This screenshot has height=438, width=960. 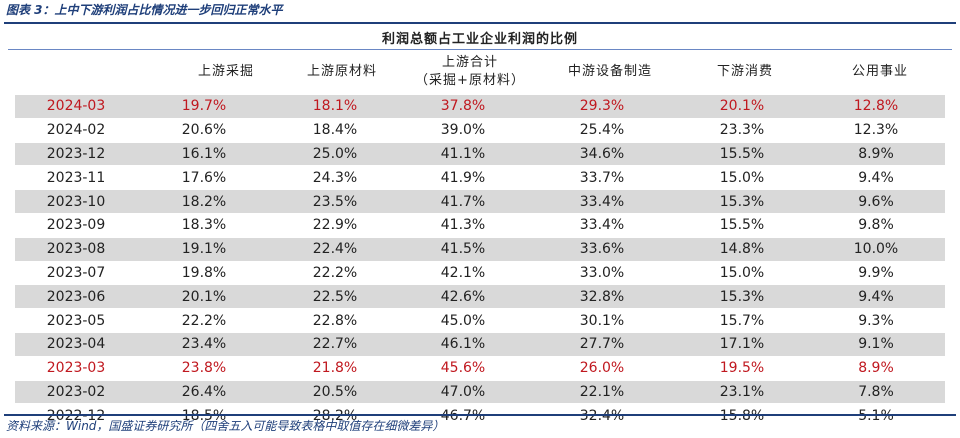 I want to click on column-header-label: 上游采掘, so click(x=226, y=71).